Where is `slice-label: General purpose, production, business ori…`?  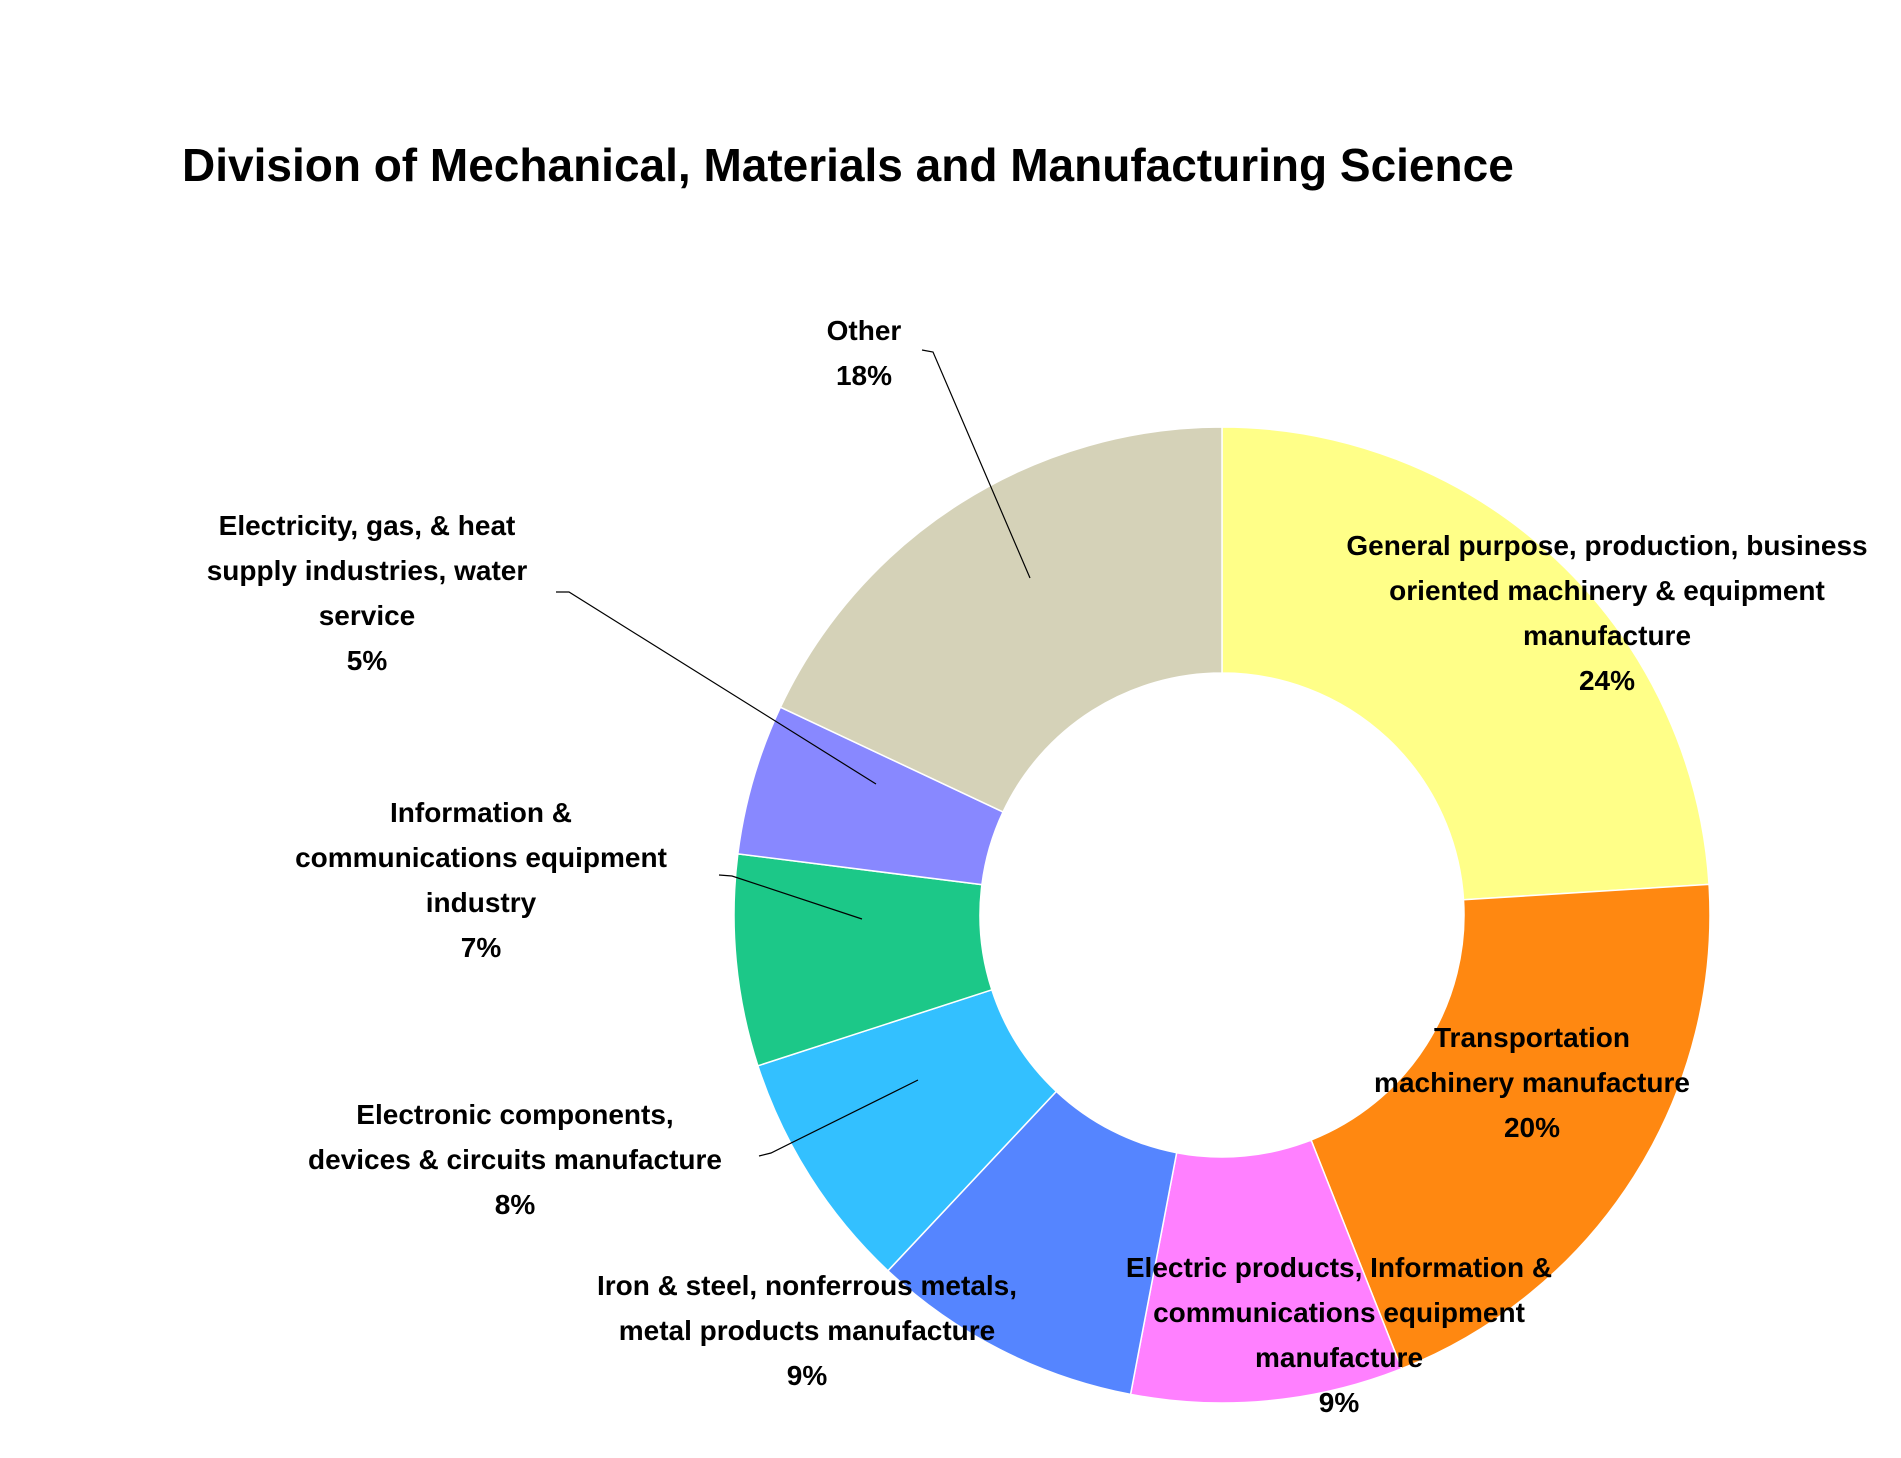 slice-label: General purpose, production, business ori… is located at coordinates (1606, 613).